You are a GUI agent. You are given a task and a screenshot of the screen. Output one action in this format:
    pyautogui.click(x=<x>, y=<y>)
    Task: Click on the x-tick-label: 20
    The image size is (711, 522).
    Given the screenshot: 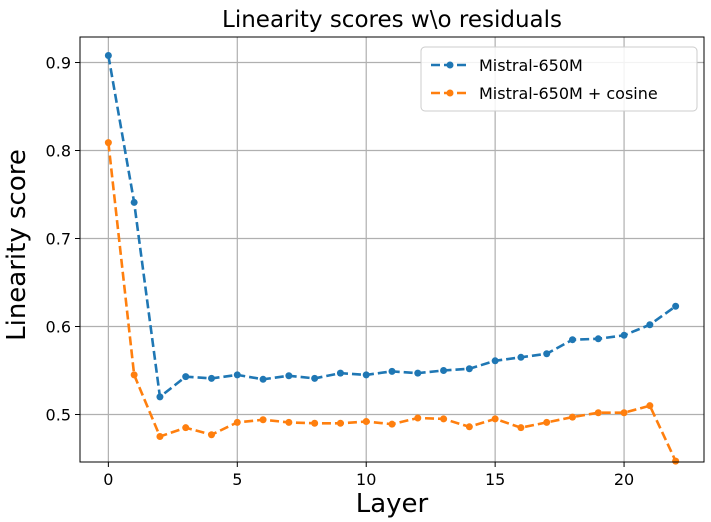 What is the action you would take?
    pyautogui.click(x=624, y=479)
    